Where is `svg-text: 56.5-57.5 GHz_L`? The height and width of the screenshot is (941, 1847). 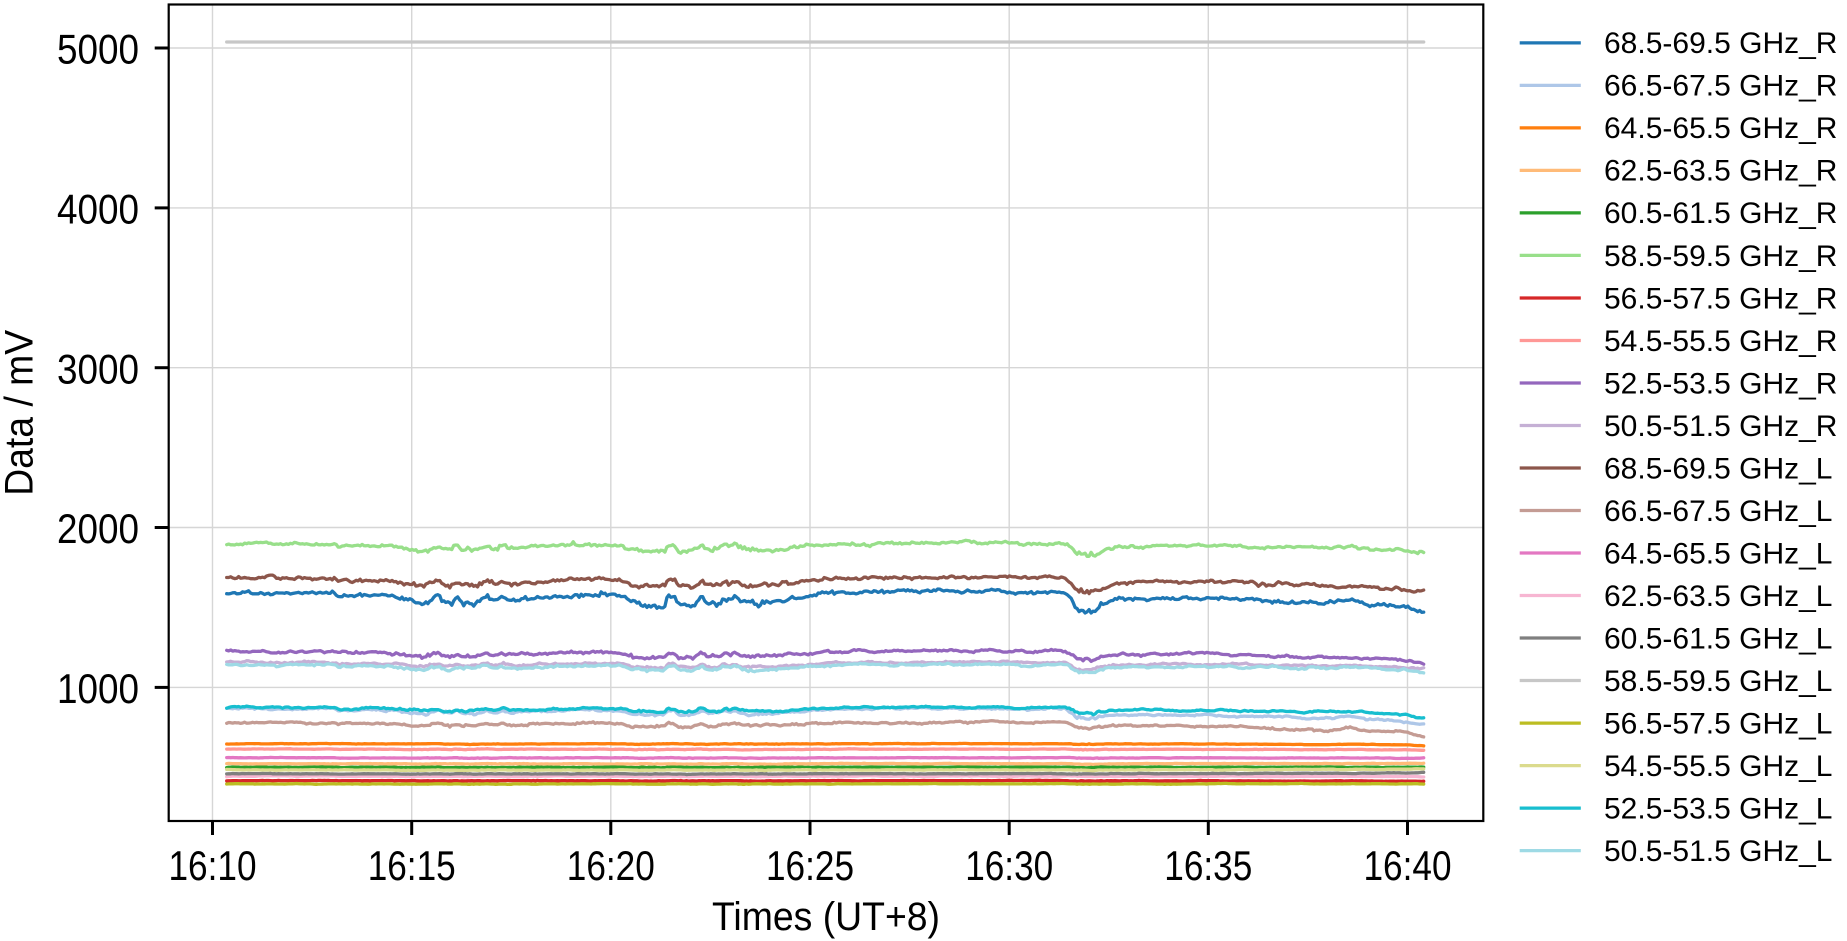
svg-text: 56.5-57.5 GHz_L is located at coordinates (1718, 723).